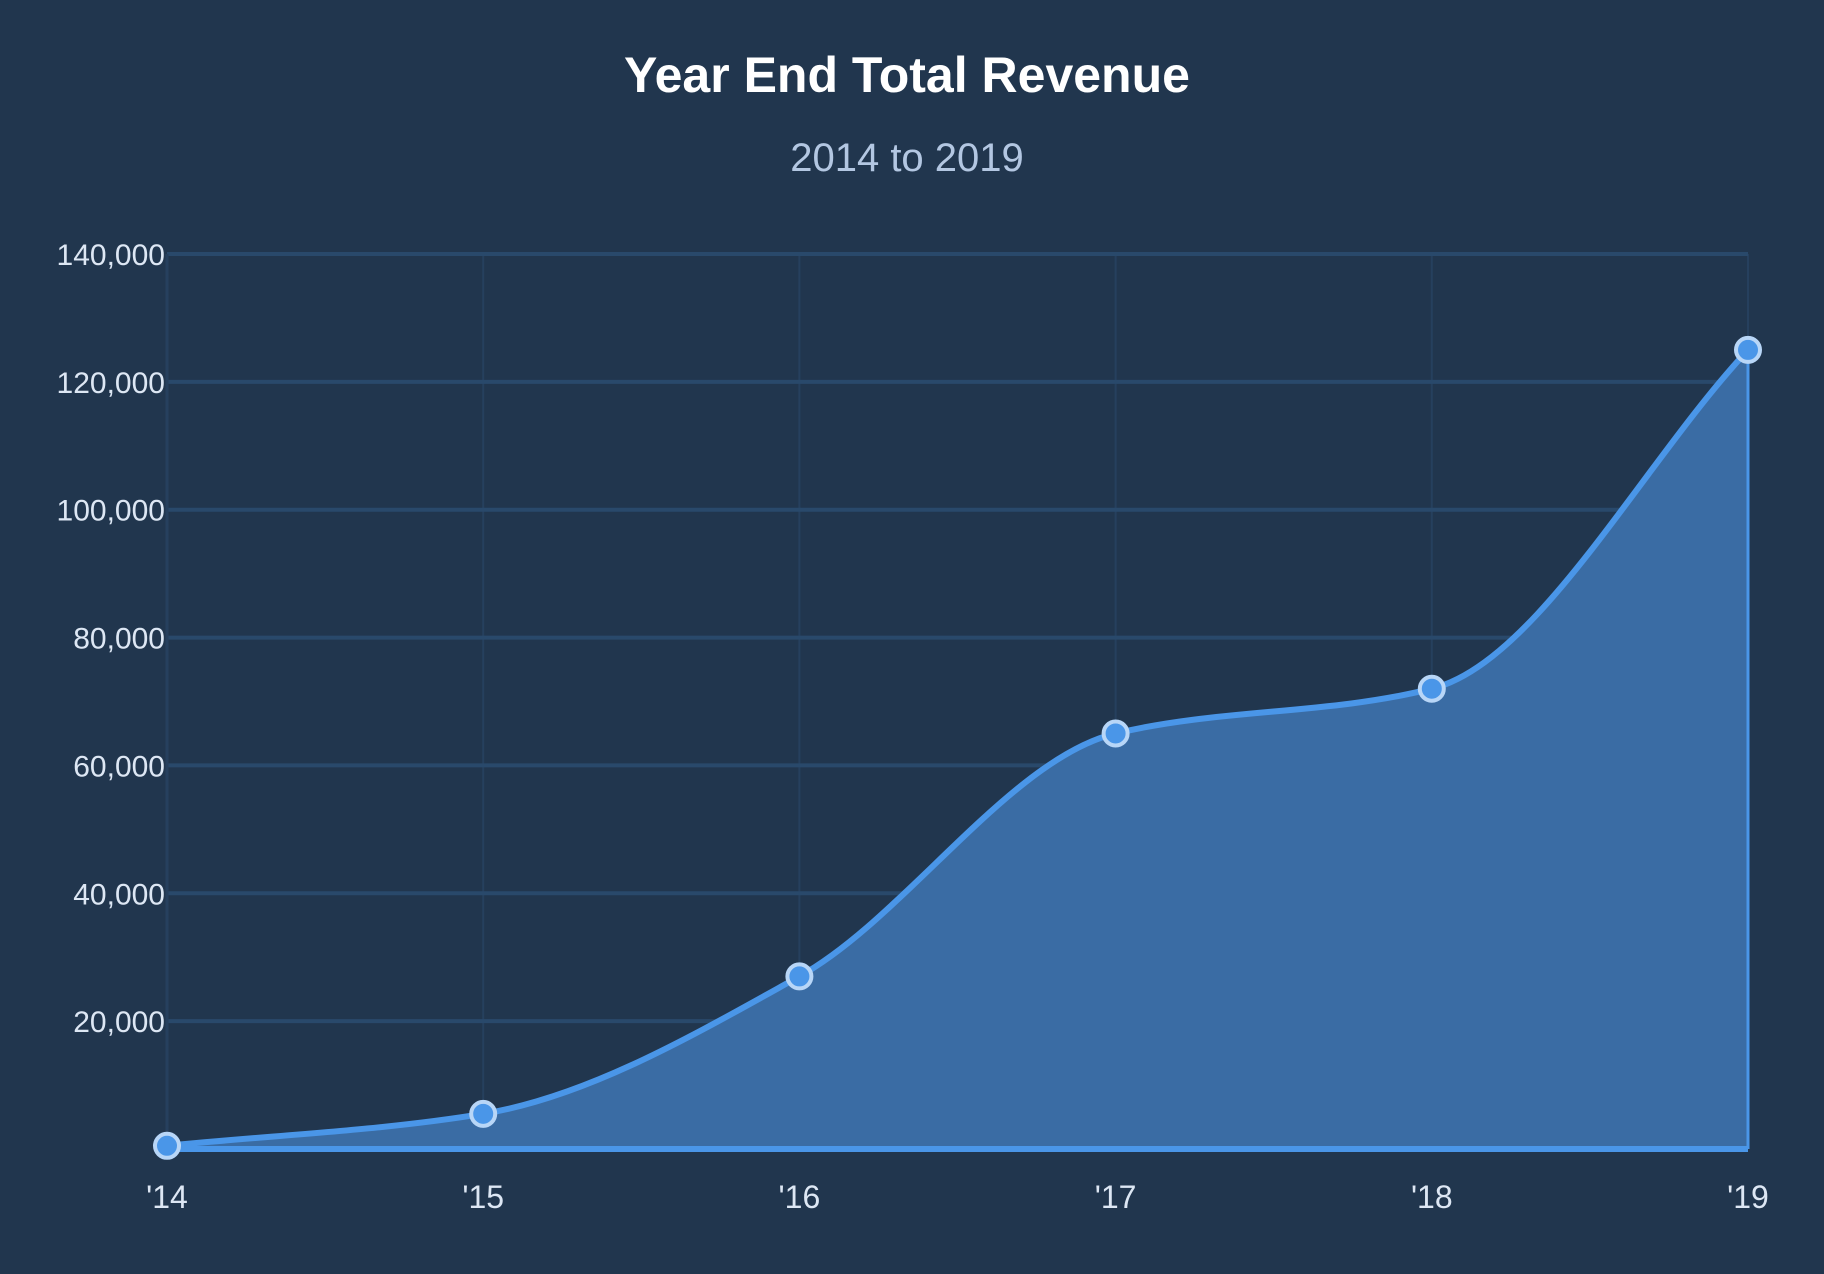 The image size is (1824, 1274). What do you see at coordinates (119, 1022) in the screenshot?
I see `y-tick-label: 20,000` at bounding box center [119, 1022].